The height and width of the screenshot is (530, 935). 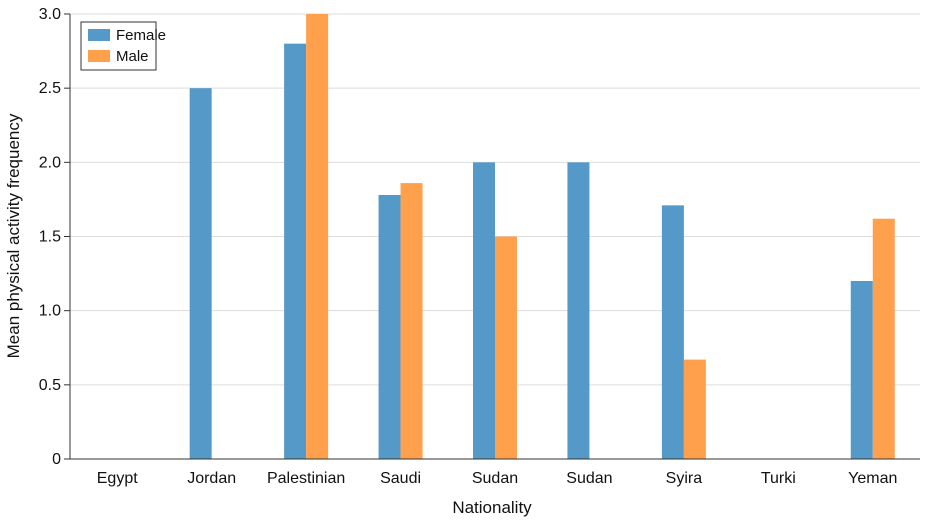 I want to click on y-tick-label: 2.0, so click(x=50, y=162).